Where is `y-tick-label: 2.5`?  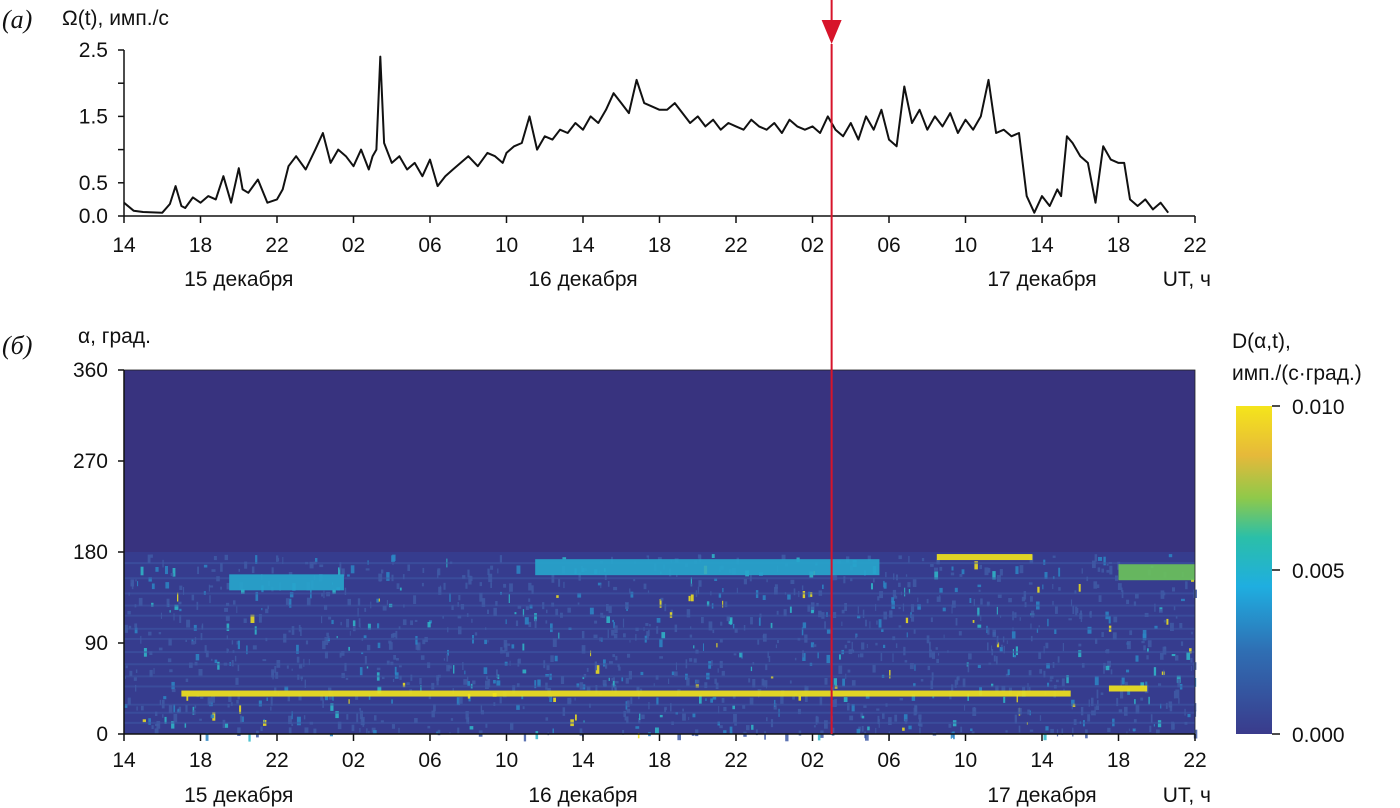 y-tick-label: 2.5 is located at coordinates (93, 50).